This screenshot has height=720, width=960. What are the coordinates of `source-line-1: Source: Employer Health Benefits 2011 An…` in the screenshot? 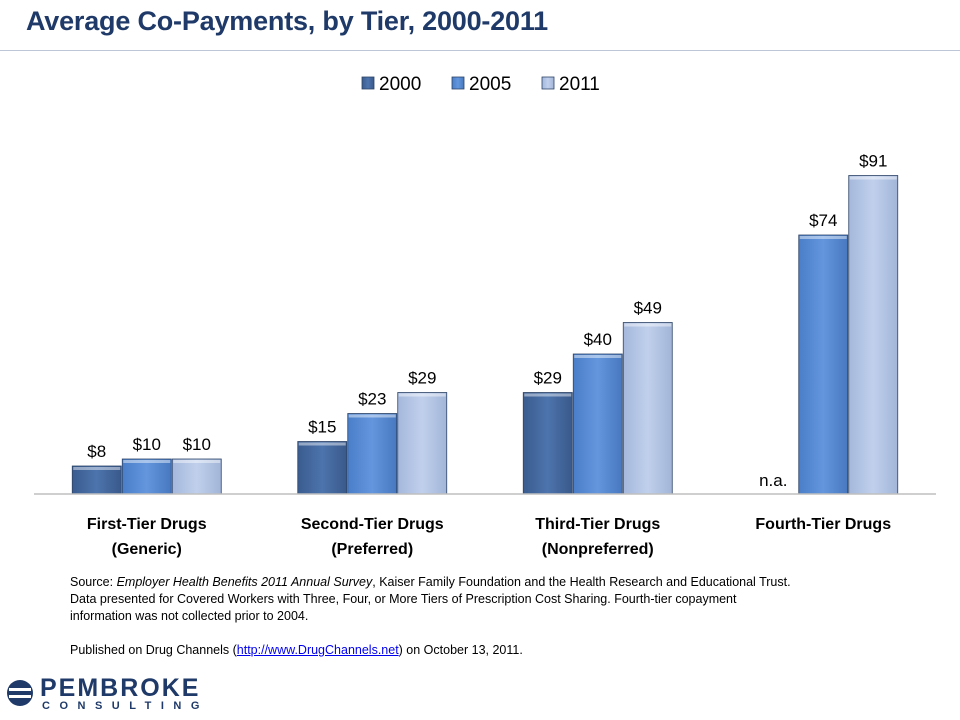 It's located at (470, 582).